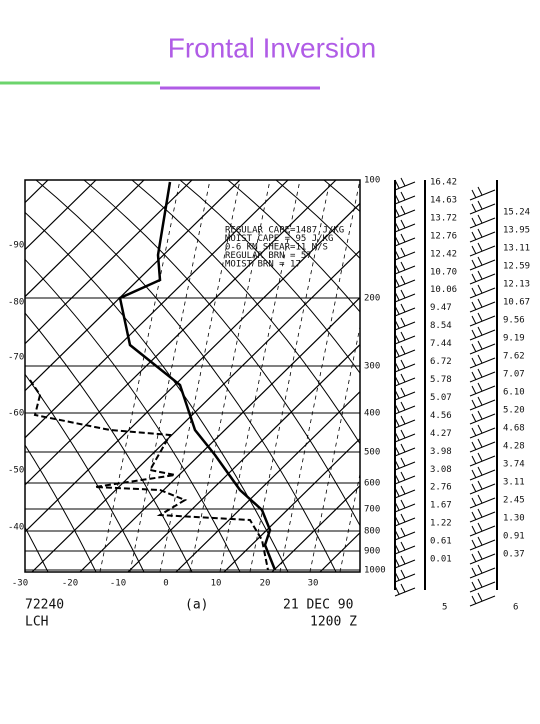 The image size is (540, 724). I want to click on column2-value: 5.20, so click(514, 411).